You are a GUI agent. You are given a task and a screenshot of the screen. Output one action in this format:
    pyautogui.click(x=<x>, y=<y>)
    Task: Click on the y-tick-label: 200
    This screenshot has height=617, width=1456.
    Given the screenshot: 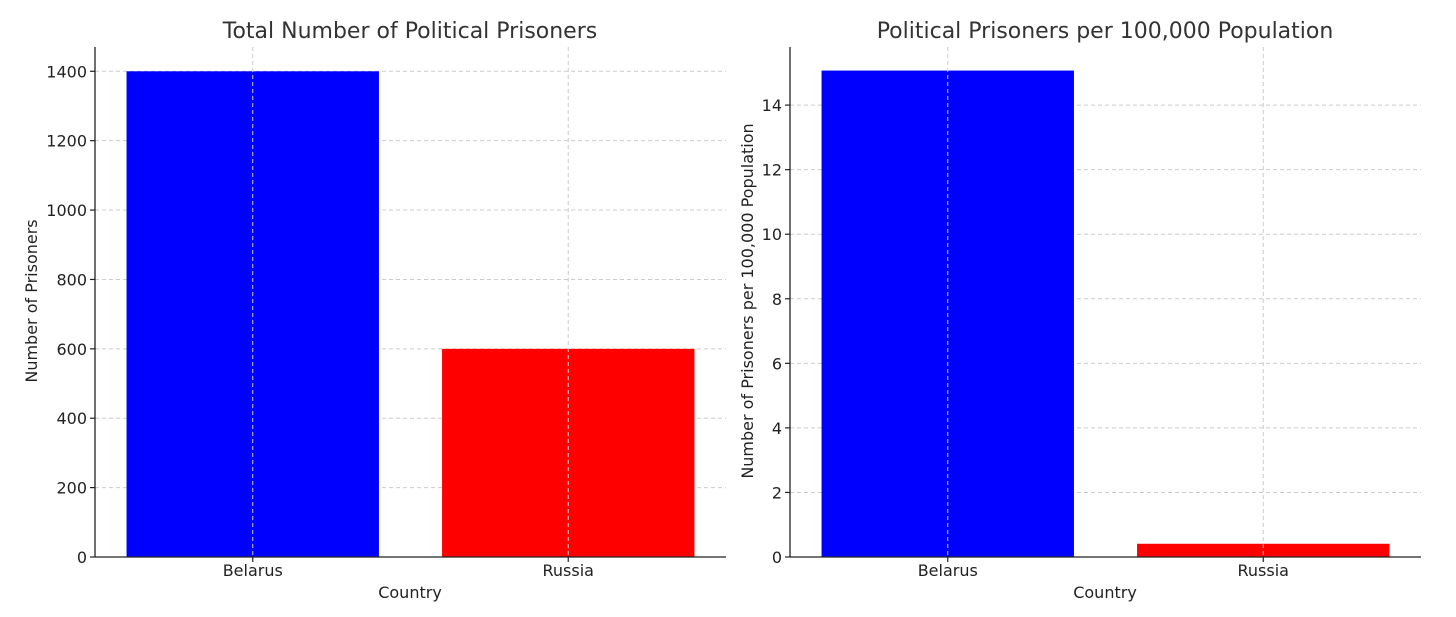 What is the action you would take?
    pyautogui.click(x=71, y=488)
    